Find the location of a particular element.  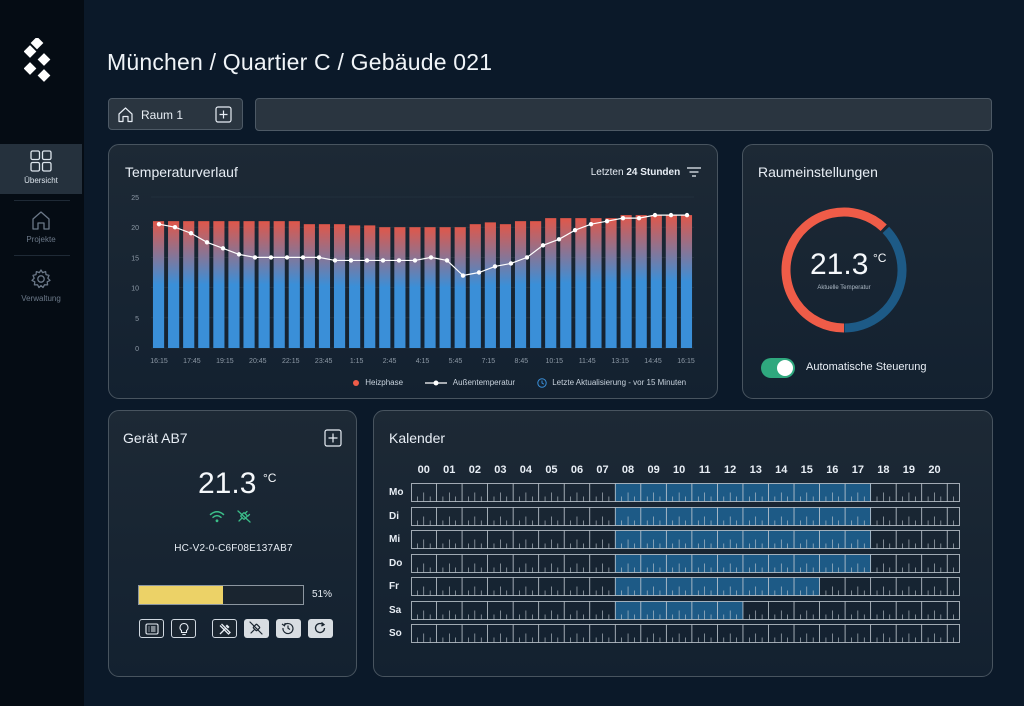

temperature-gauge is located at coordinates (844, 270).